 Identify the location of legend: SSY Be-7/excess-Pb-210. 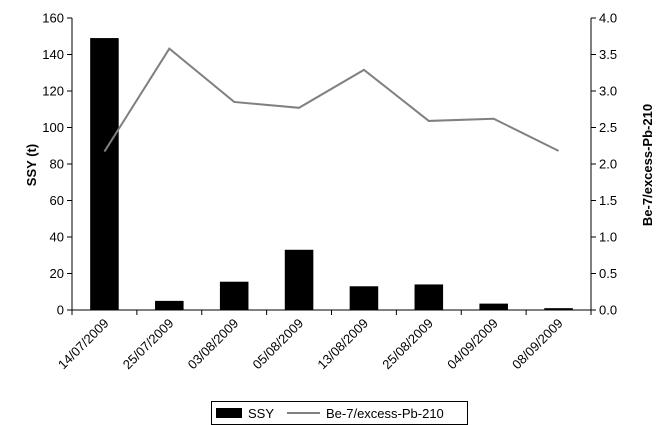
(339, 413).